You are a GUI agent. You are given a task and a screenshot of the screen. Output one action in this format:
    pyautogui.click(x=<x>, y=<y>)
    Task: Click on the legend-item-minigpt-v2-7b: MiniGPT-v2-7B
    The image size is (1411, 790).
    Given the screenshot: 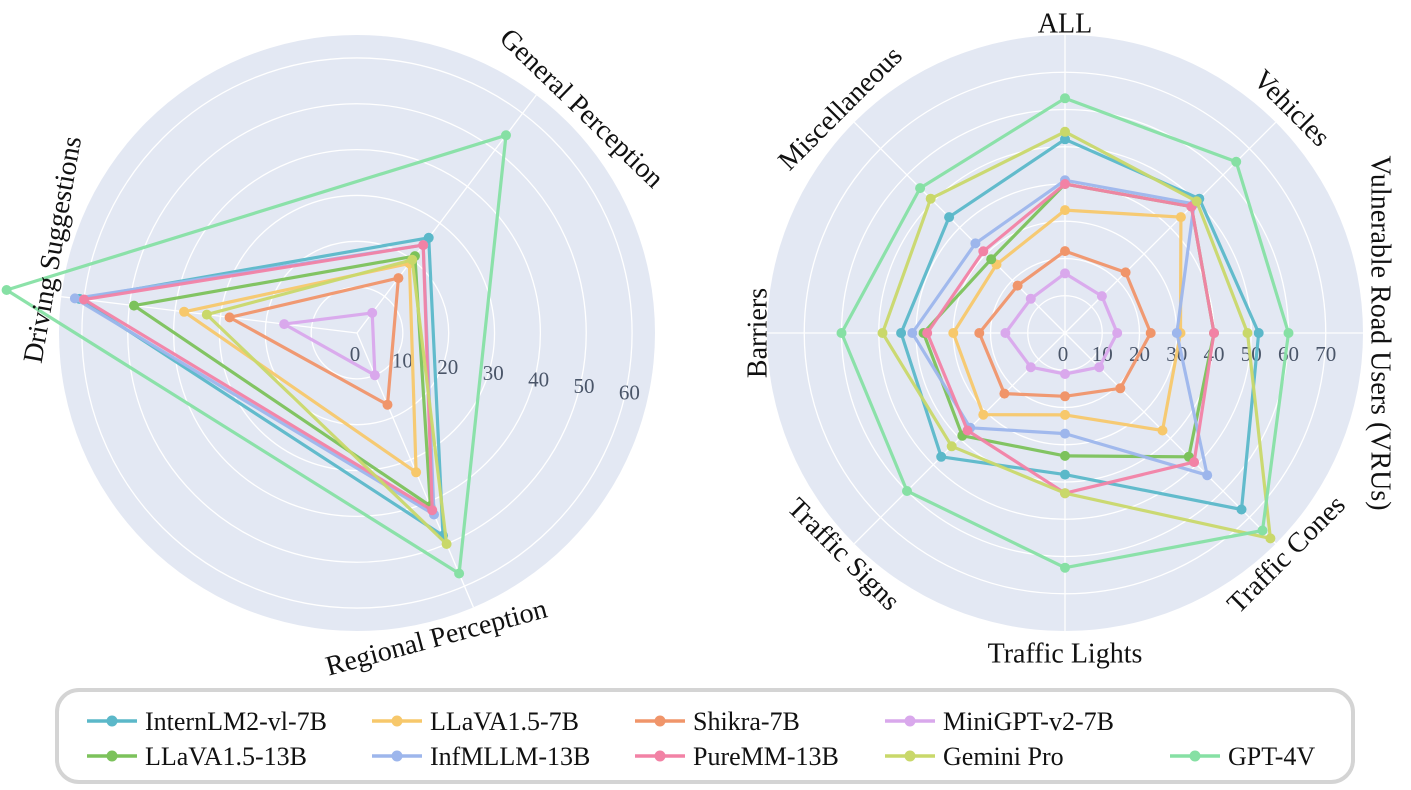 What is the action you would take?
    pyautogui.click(x=999, y=721)
    